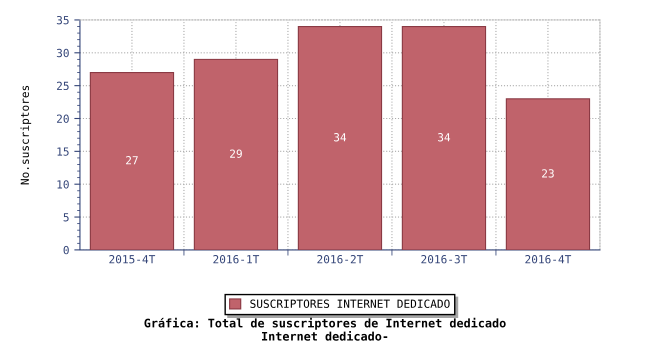  I want to click on data-label: 27, so click(132, 160).